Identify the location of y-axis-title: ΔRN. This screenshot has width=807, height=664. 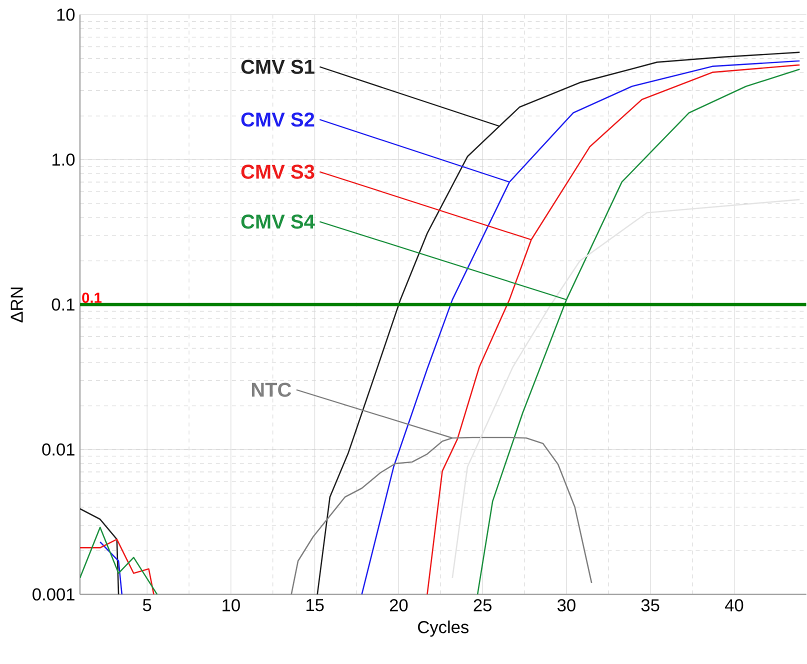
(16, 305).